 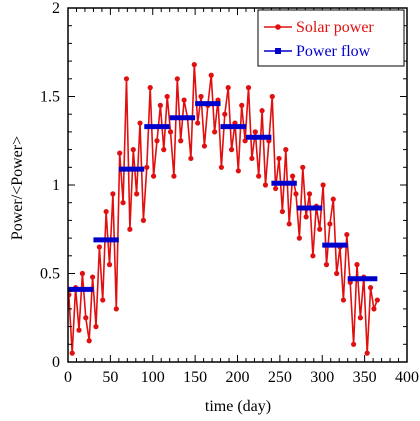 I want to click on x-tick-label: 350, so click(x=365, y=377).